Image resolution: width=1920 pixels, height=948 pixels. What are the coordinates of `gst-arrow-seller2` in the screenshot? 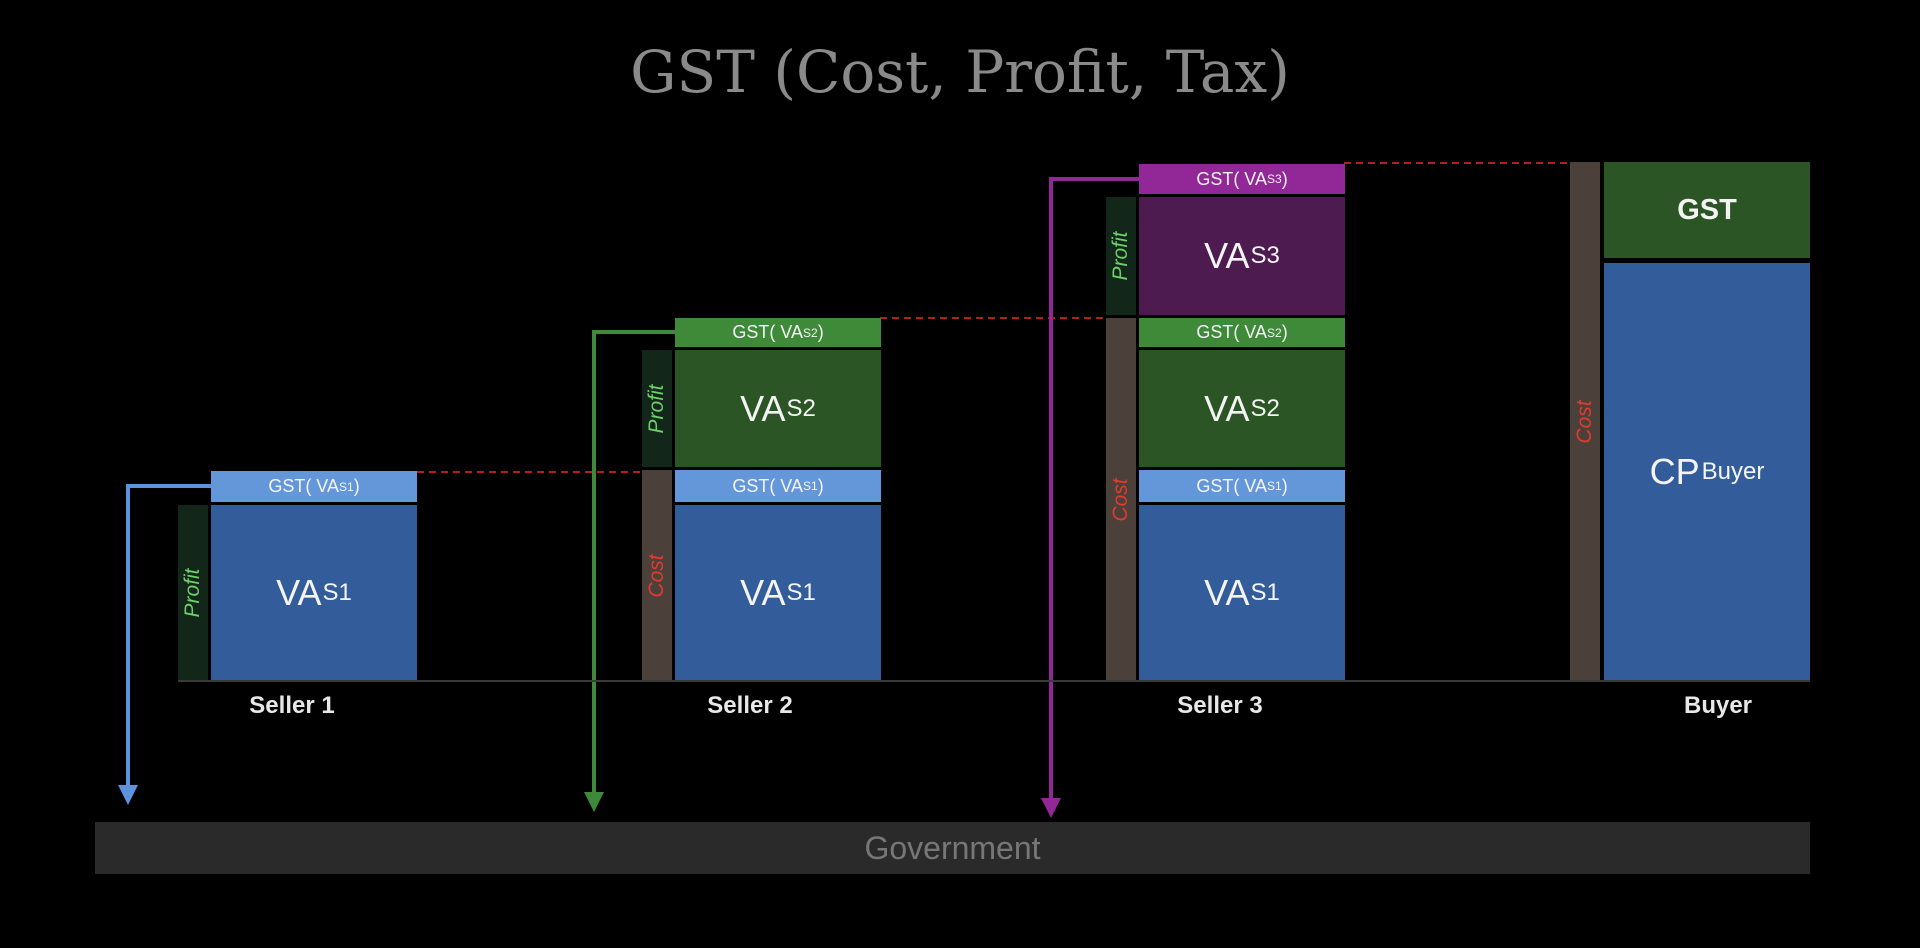 It's located at (629, 571).